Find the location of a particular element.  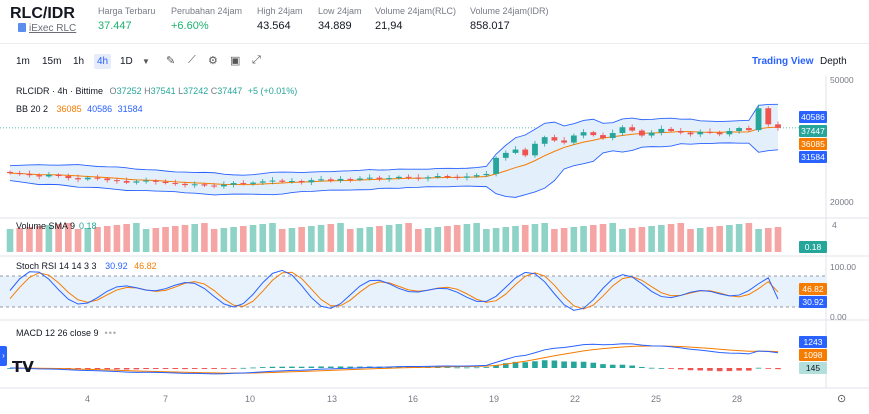

time-axis-label: 25 is located at coordinates (656, 399).